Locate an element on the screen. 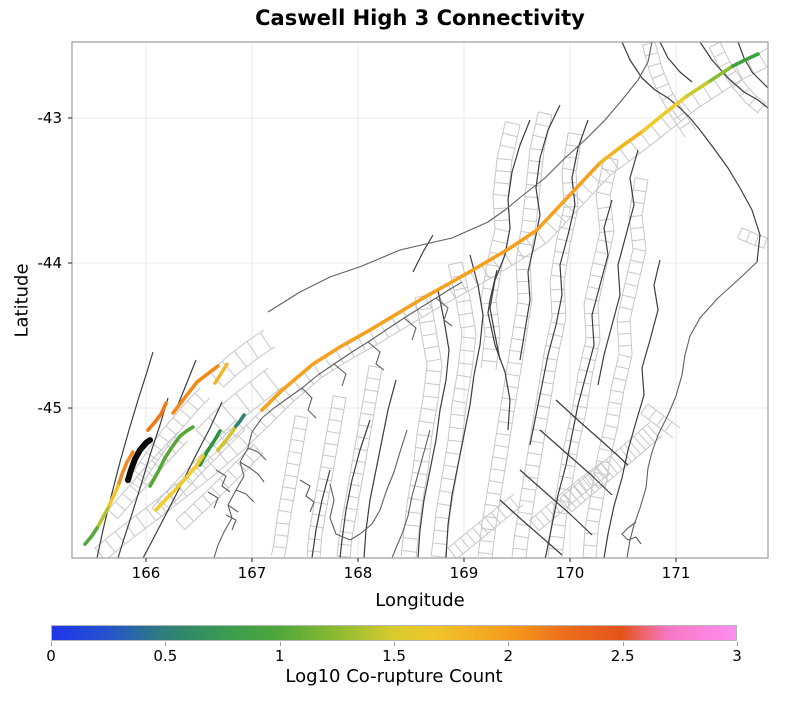 Image resolution: width=800 pixels, height=705 pixels. colorbar-tick-label-1: 1 is located at coordinates (279, 656).